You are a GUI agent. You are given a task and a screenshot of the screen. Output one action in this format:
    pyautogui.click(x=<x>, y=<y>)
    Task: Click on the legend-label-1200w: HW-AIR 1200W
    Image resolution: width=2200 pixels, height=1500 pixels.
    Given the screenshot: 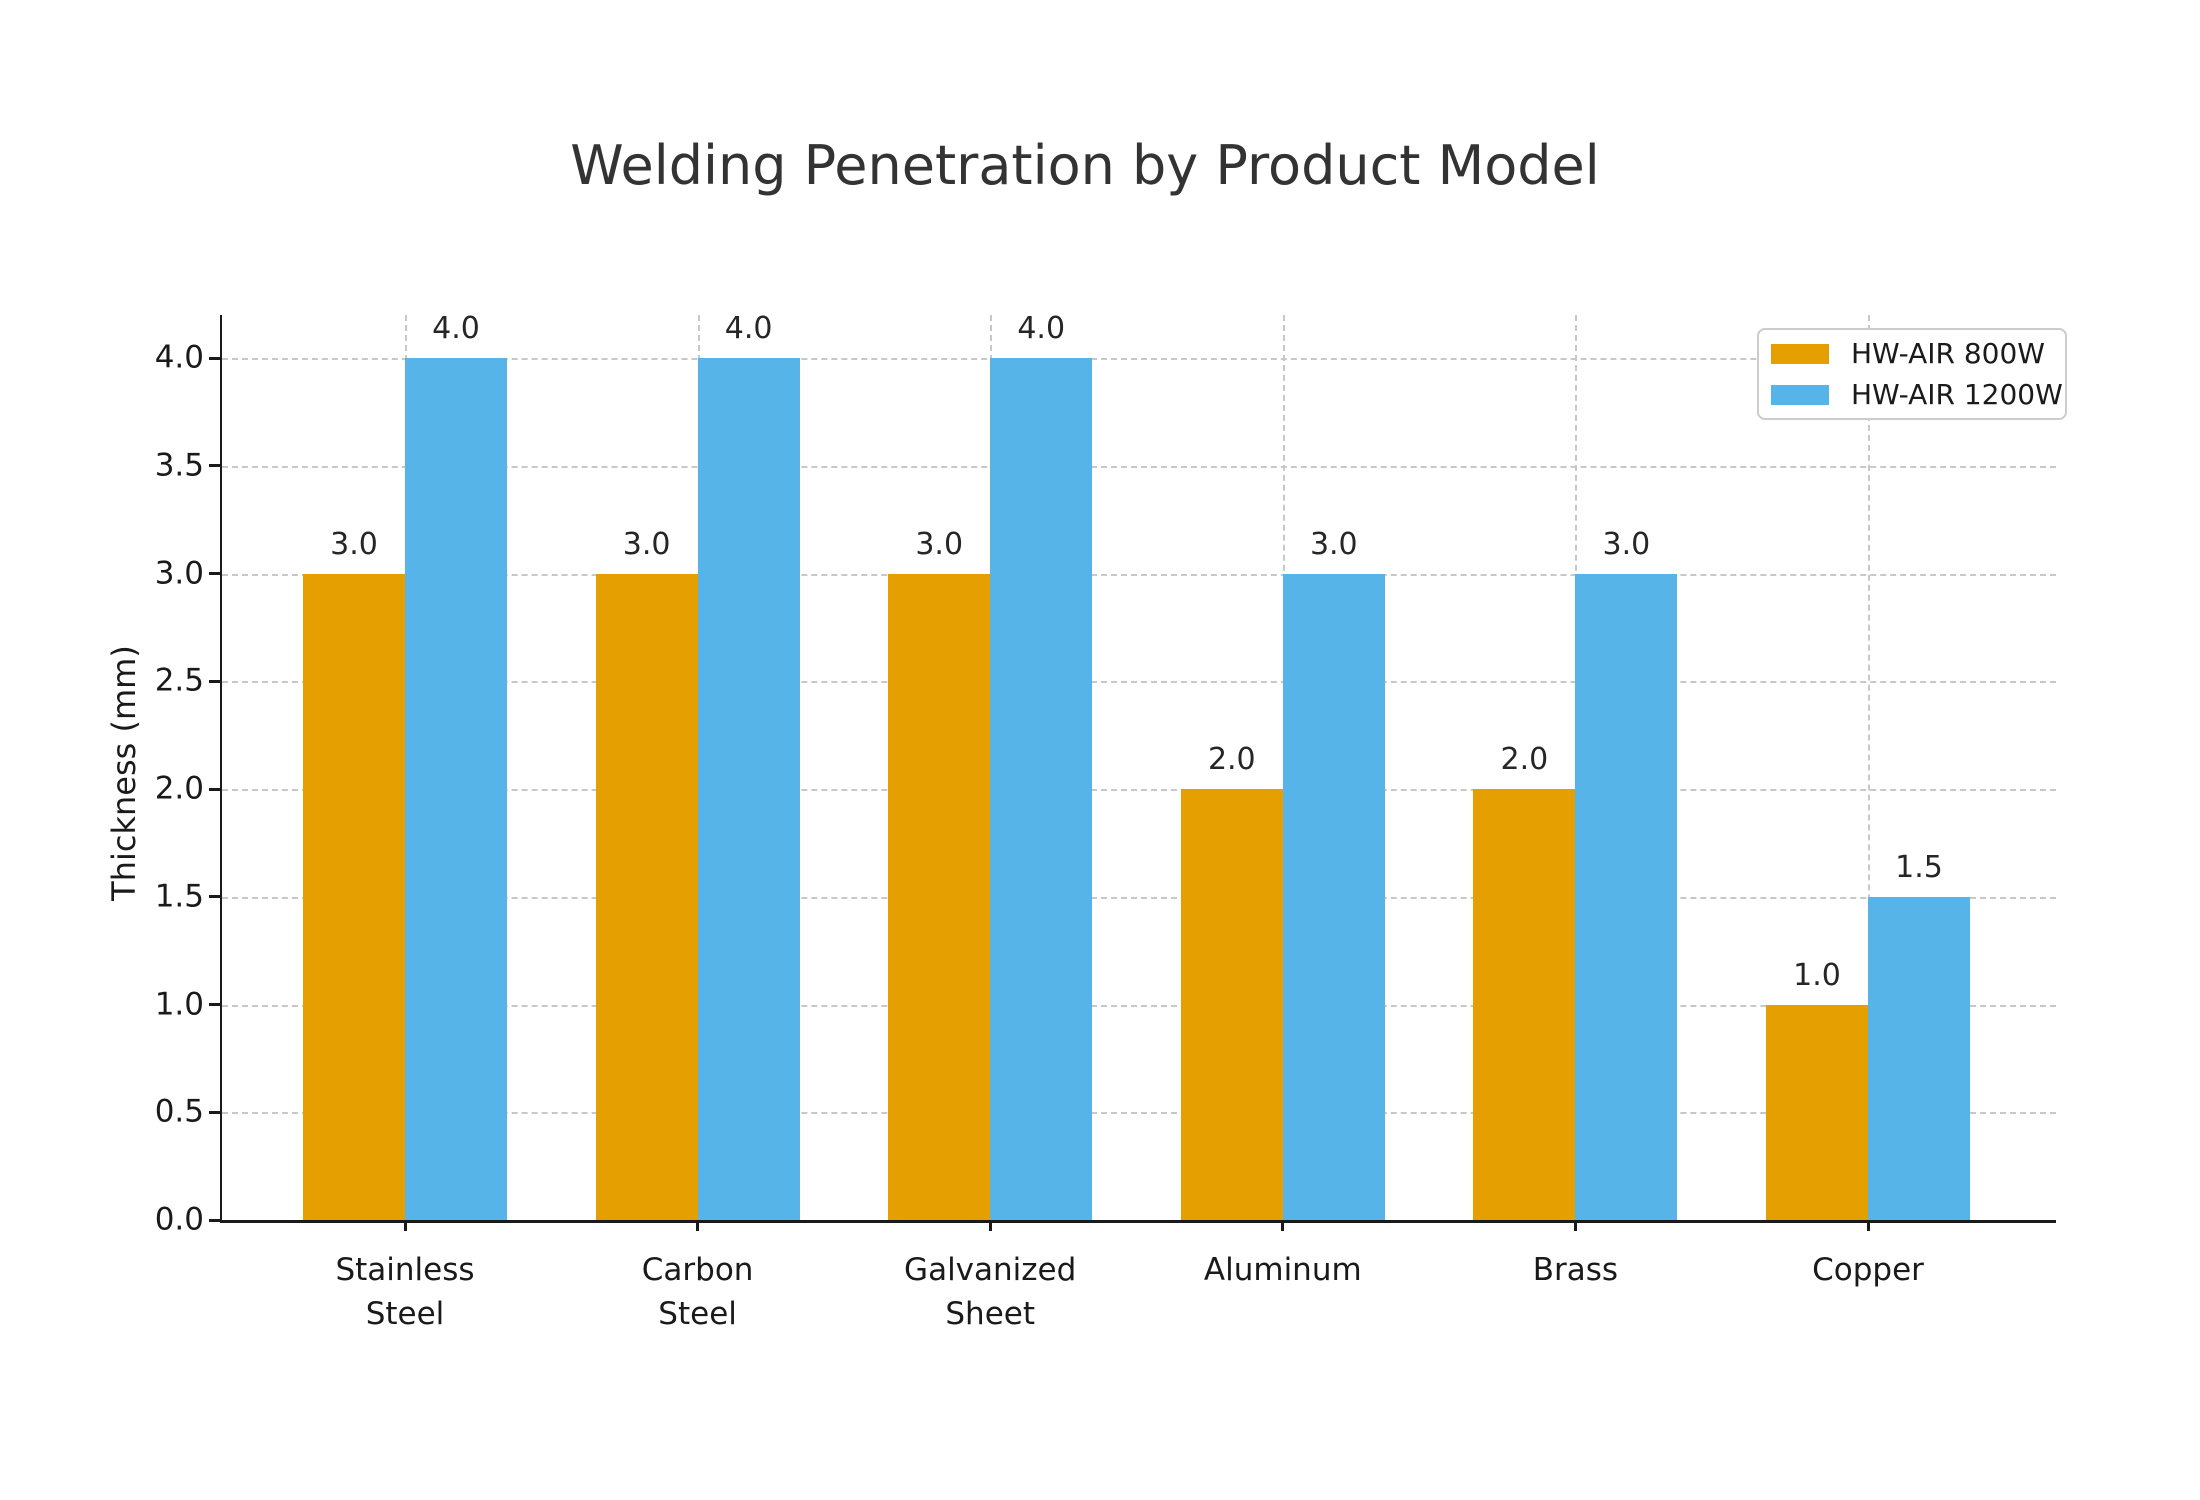 What is the action you would take?
    pyautogui.click(x=1957, y=394)
    